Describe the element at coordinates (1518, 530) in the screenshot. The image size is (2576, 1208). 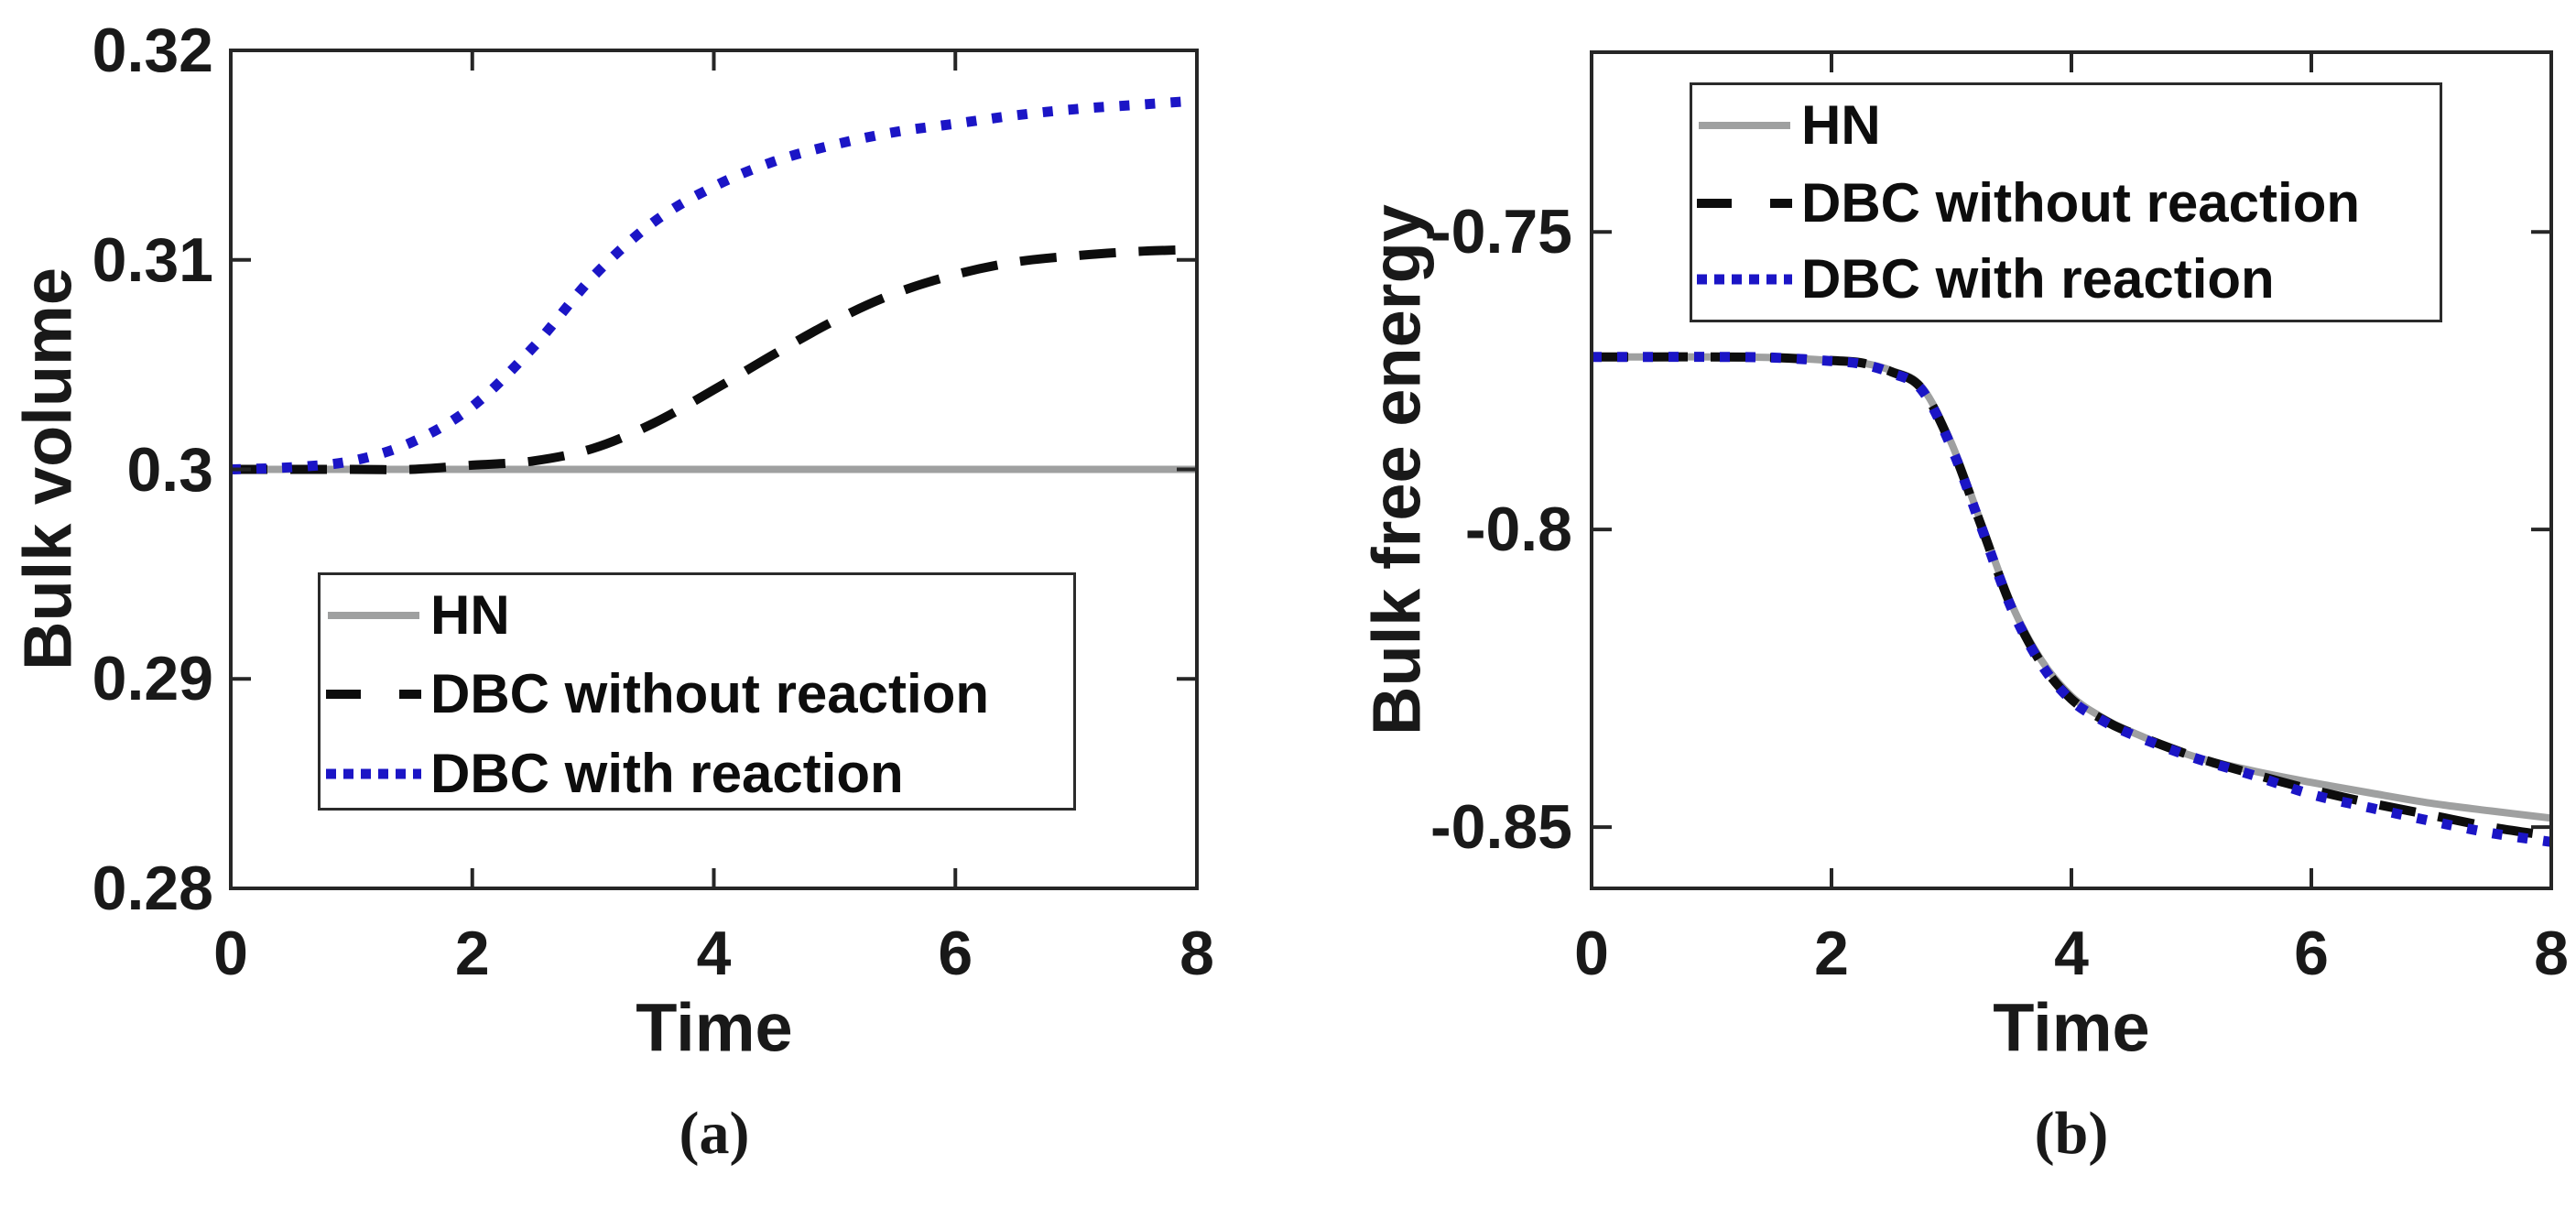
I see `y-tick-label: -0.8` at that location.